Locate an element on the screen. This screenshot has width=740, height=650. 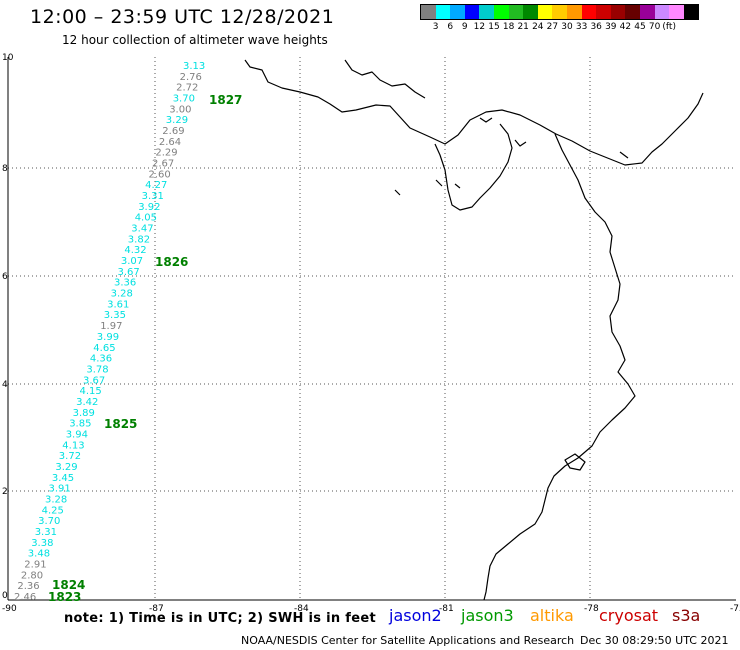
legend-label: 15 is located at coordinates (494, 27).